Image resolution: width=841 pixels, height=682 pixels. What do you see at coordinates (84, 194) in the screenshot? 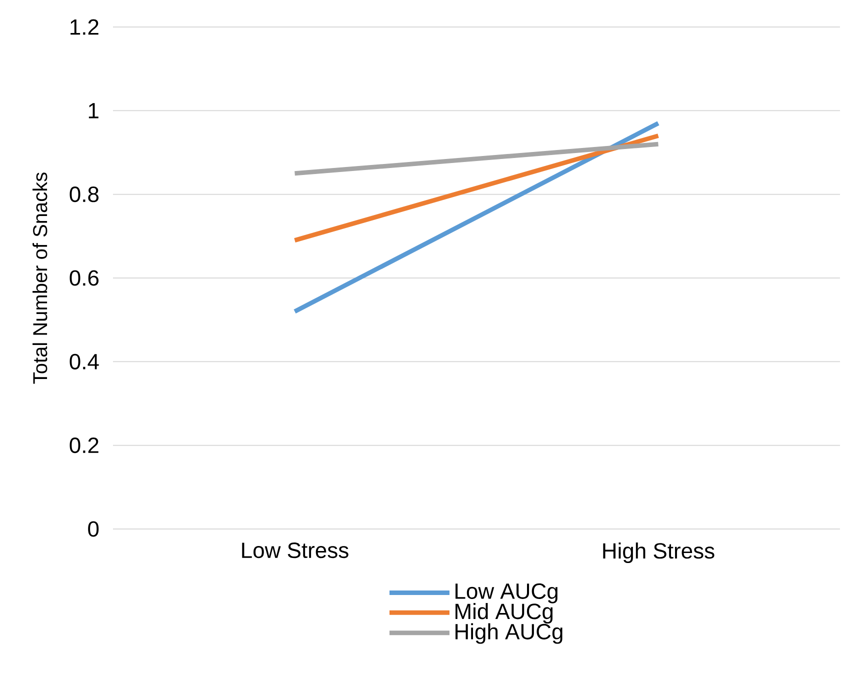
I see `y-tick-label: 0.8` at bounding box center [84, 194].